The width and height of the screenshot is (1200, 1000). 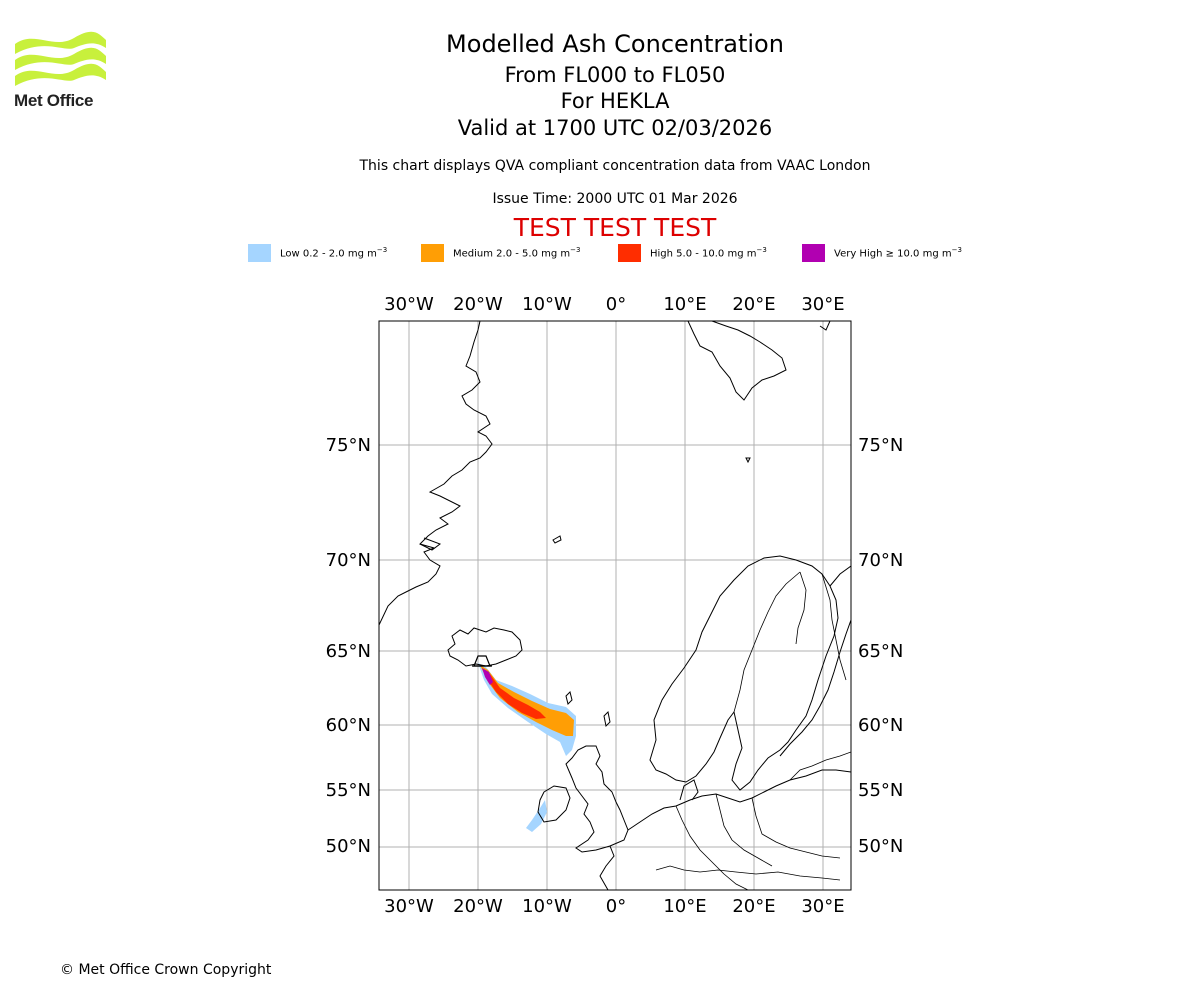 What do you see at coordinates (607, 719) in the screenshot?
I see `coast-shetland` at bounding box center [607, 719].